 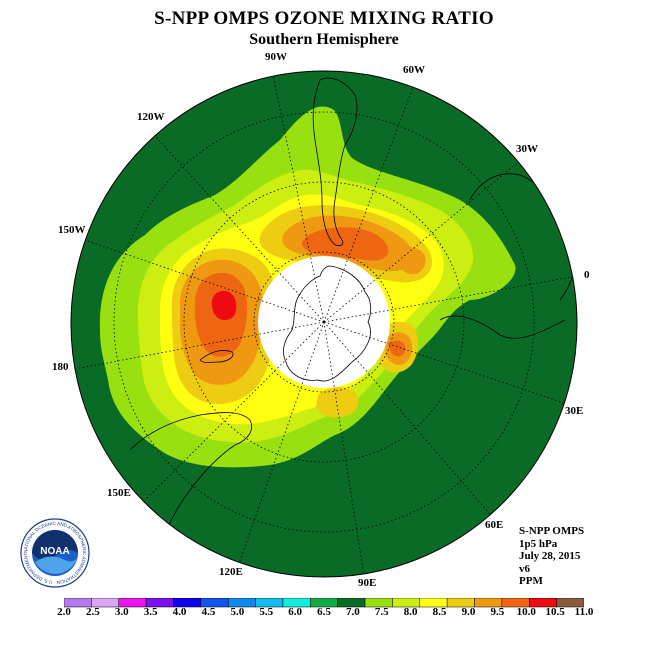 I want to click on lon-label-120w: 120W, so click(x=151, y=117).